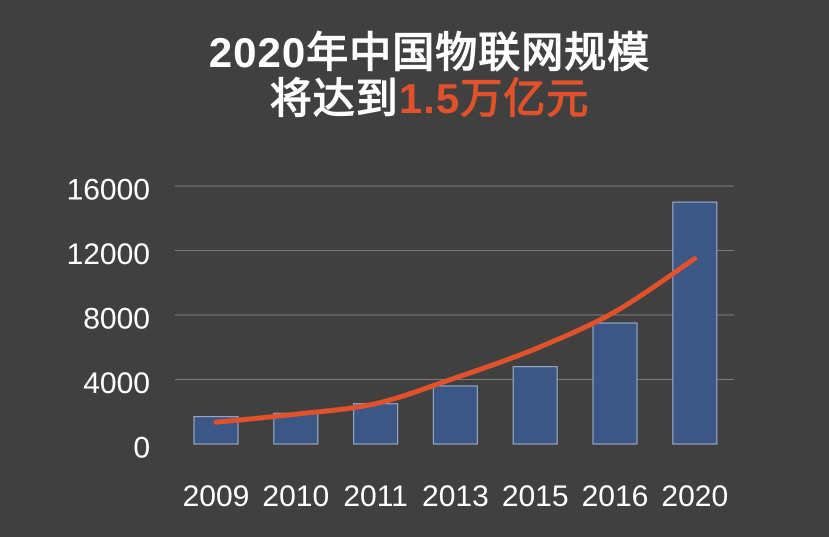 Image resolution: width=829 pixels, height=537 pixels. Describe the element at coordinates (376, 424) in the screenshot. I see `bar-2011` at that location.